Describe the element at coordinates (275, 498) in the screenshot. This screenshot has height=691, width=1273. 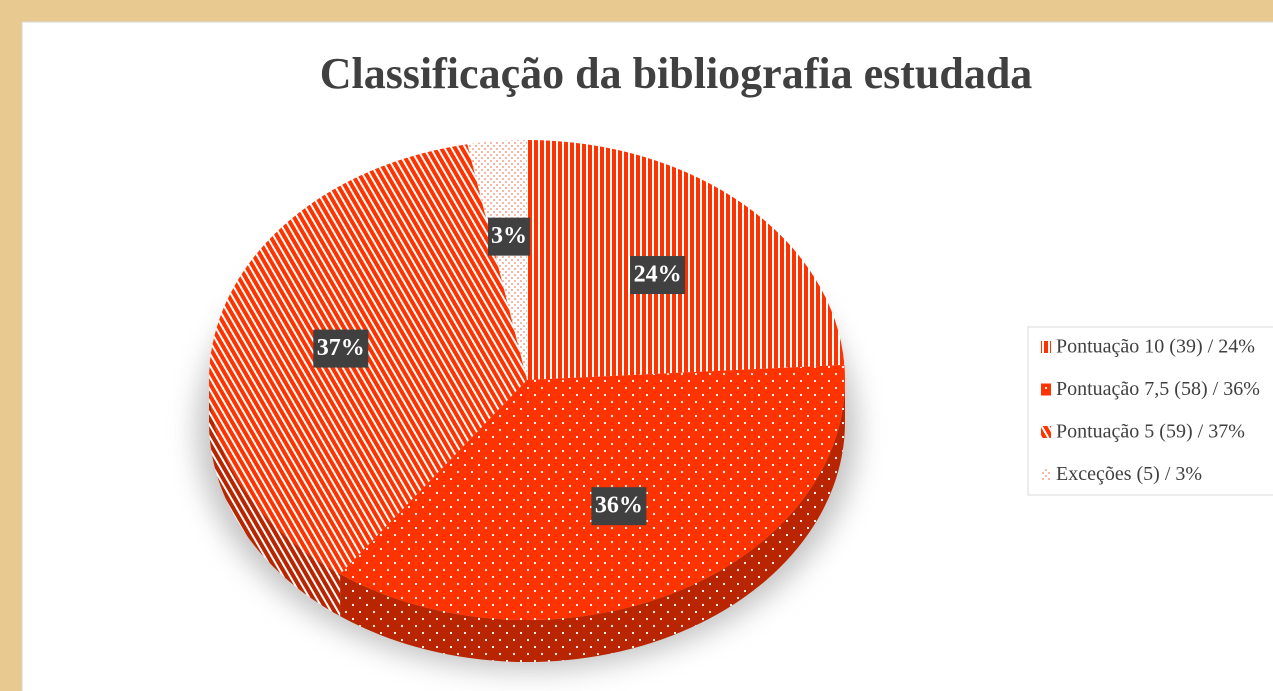
I see `pie-side` at that location.